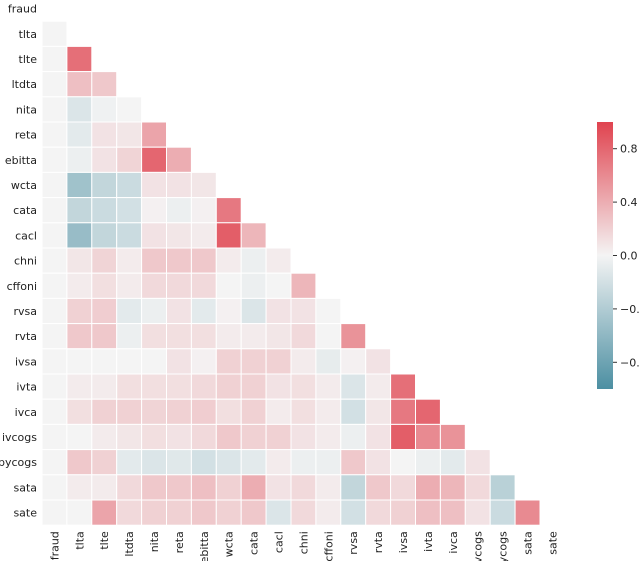 This screenshot has width=640, height=561. What do you see at coordinates (629, 149) in the screenshot?
I see `colorbar-tick-label: 0.8` at bounding box center [629, 149].